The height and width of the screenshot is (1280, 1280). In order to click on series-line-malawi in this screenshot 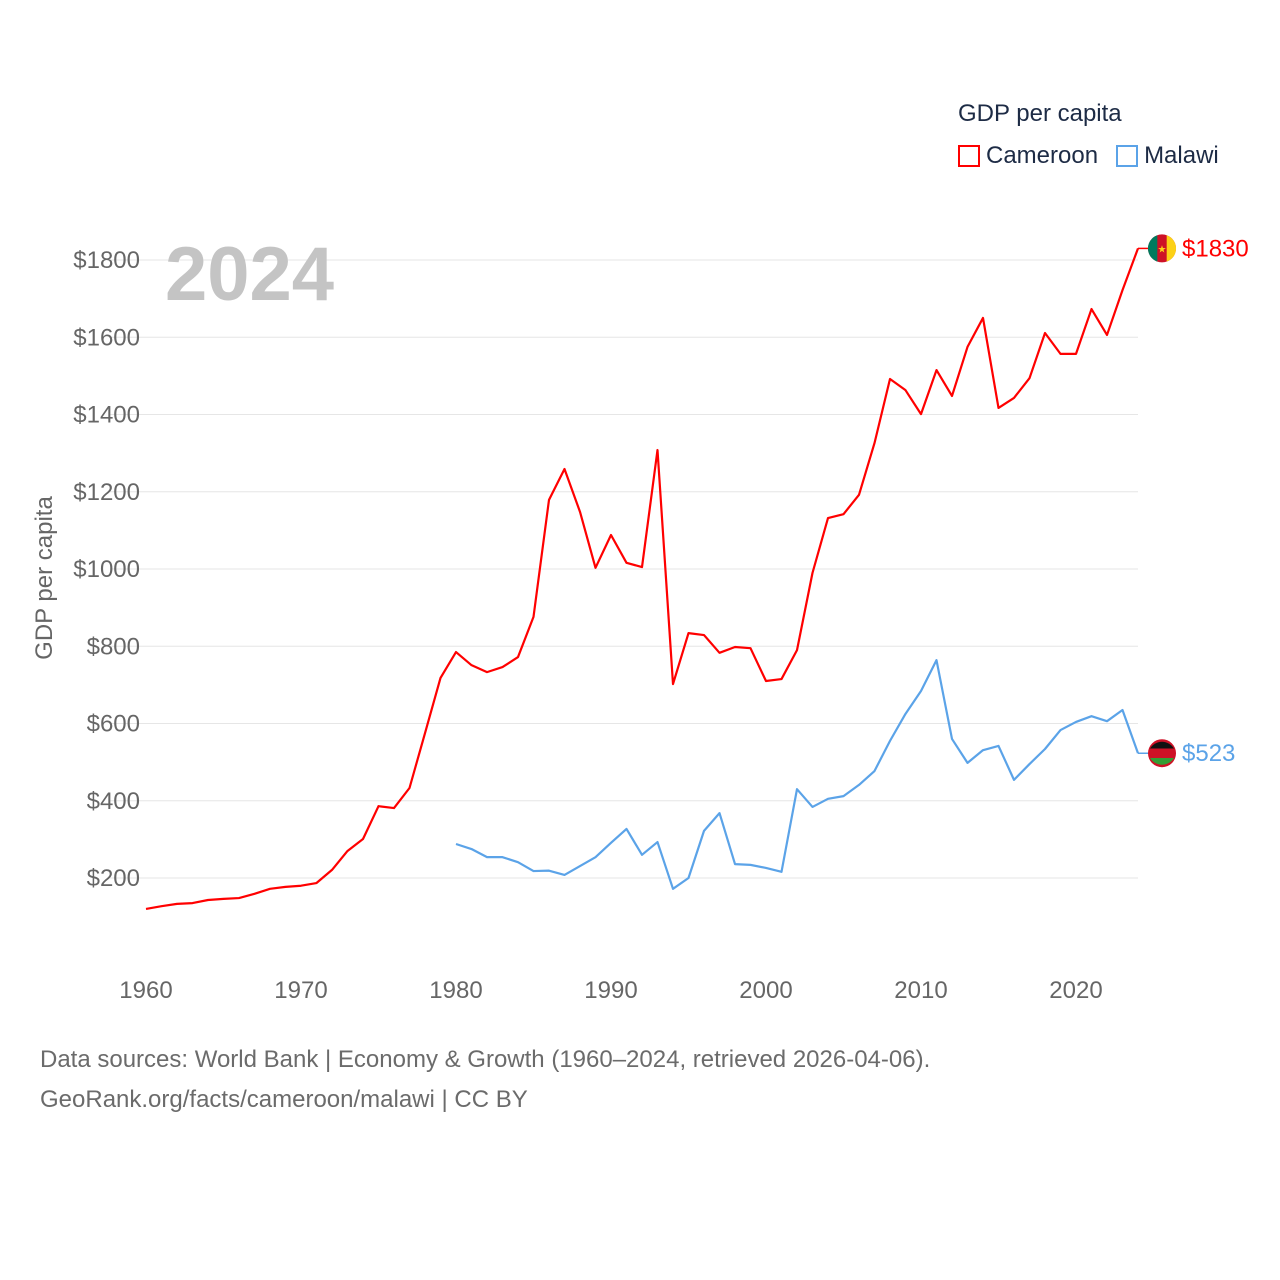, I will do `click(797, 774)`.